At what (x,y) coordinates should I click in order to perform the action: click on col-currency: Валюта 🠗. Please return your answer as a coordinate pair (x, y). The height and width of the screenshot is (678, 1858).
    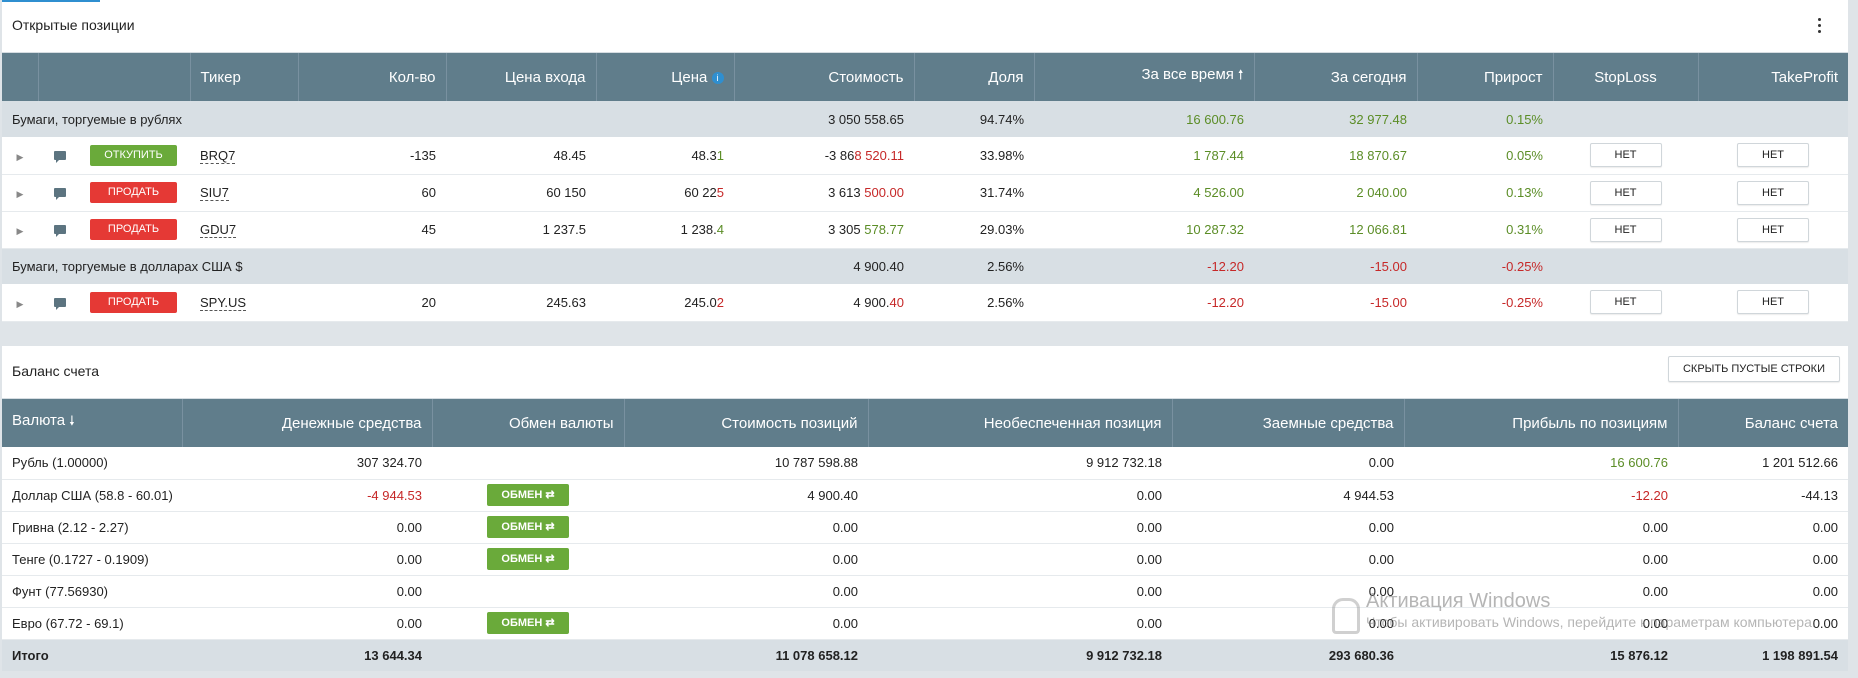
    Looking at the image, I should click on (92, 423).